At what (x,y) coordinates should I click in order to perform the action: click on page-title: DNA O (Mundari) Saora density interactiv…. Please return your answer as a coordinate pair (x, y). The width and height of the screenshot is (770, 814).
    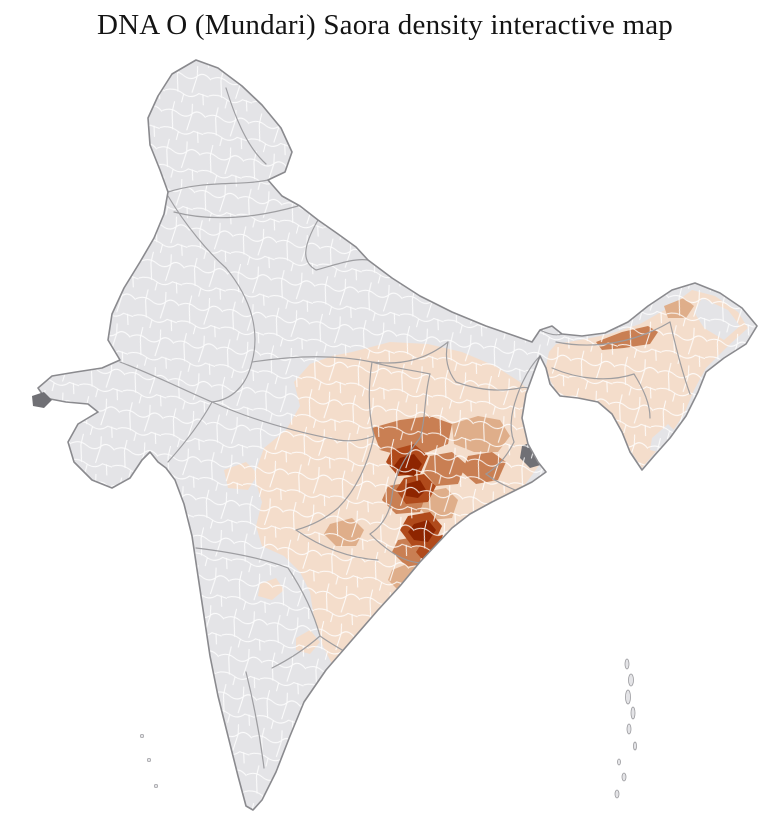
    Looking at the image, I should click on (385, 25).